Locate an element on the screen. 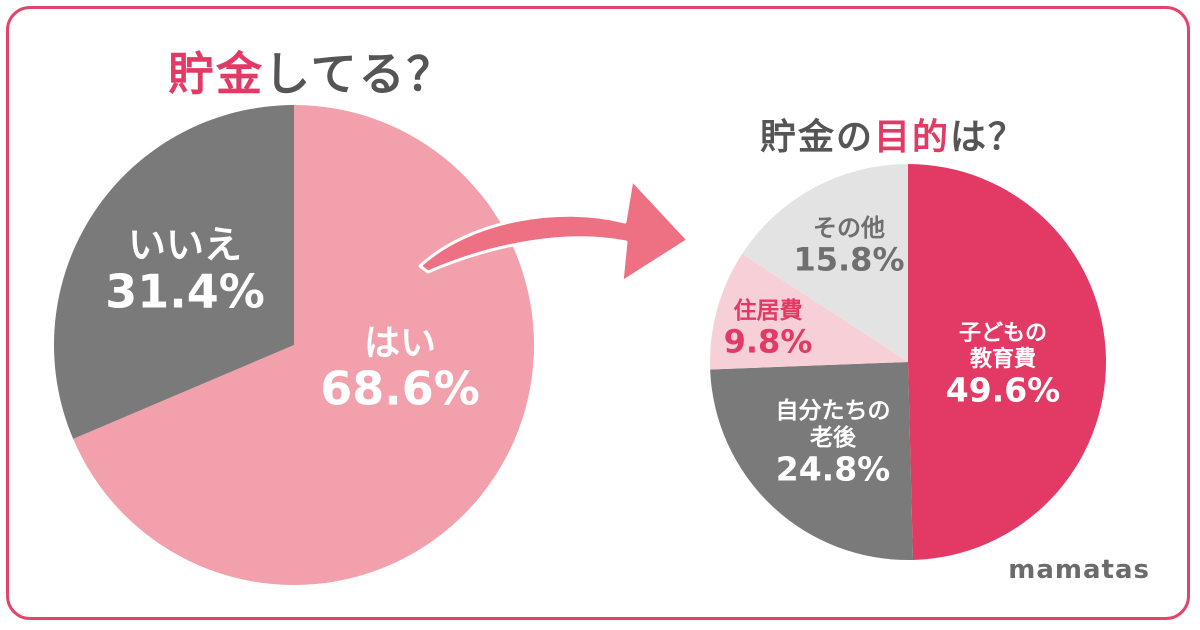 The height and width of the screenshot is (630, 1200). chart2-title-highlight: 目的 is located at coordinates (912, 137).